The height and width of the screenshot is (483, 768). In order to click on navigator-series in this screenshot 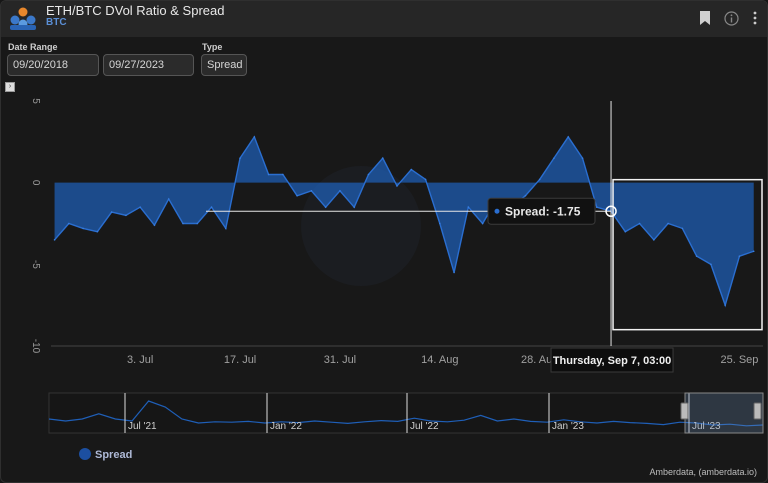, I will do `click(406, 413)`.